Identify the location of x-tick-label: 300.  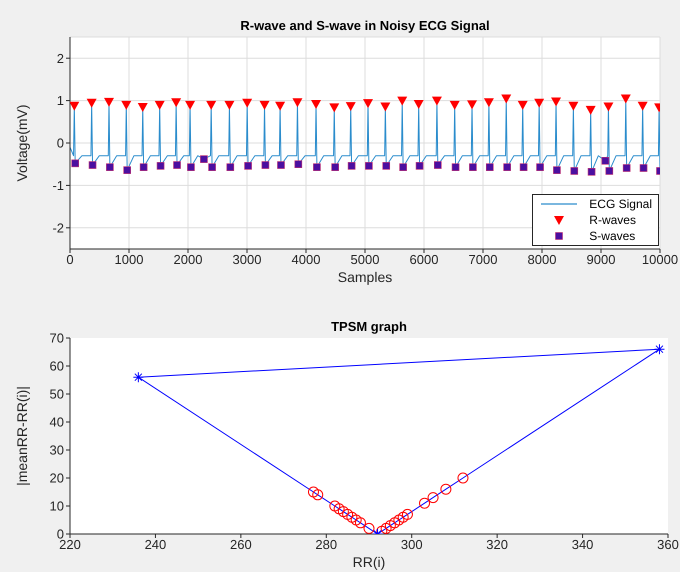
(411, 544).